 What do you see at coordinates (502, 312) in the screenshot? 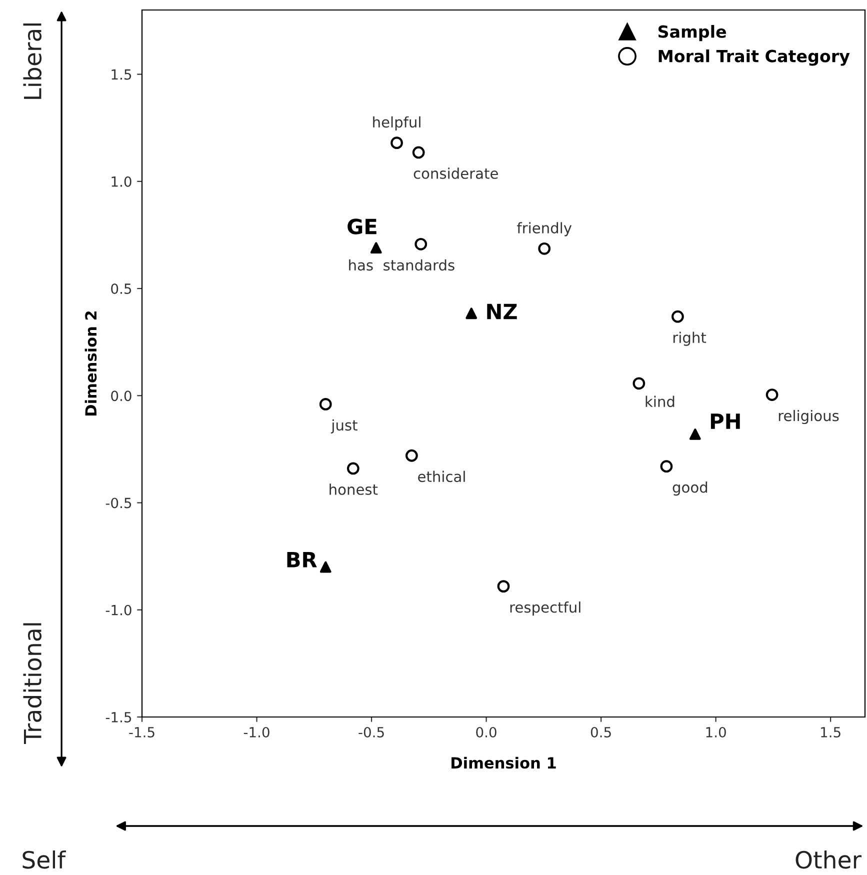
I see `annotation: NZ` at bounding box center [502, 312].